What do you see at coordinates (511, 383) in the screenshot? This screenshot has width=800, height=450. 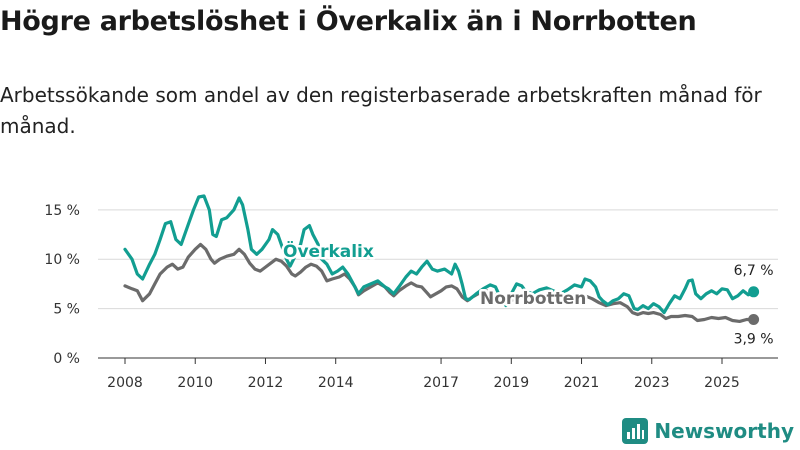 I see `x-tick-label: 2019` at bounding box center [511, 383].